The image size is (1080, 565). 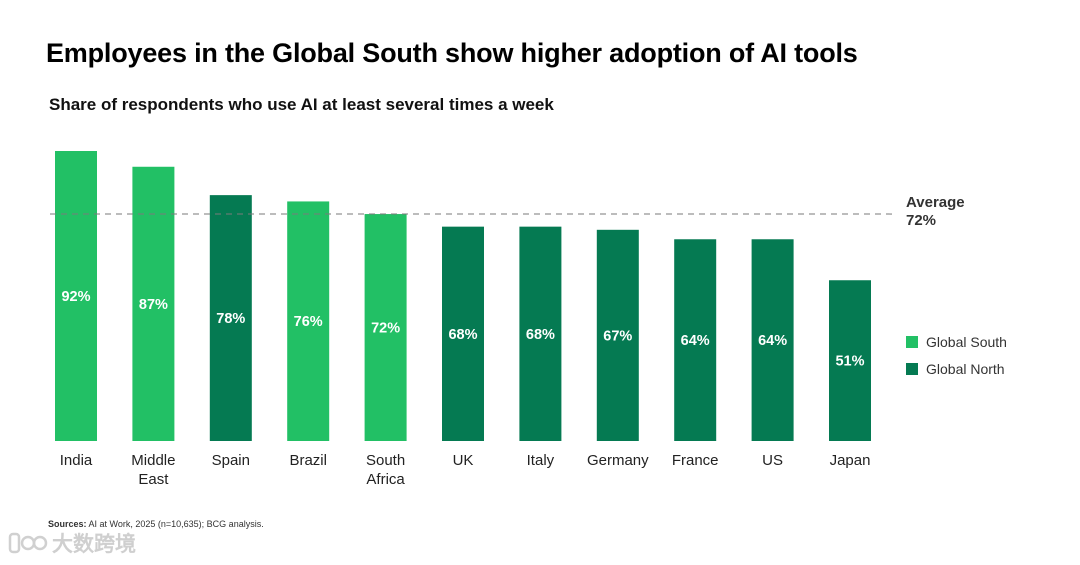 I want to click on category-label: France, so click(x=695, y=460).